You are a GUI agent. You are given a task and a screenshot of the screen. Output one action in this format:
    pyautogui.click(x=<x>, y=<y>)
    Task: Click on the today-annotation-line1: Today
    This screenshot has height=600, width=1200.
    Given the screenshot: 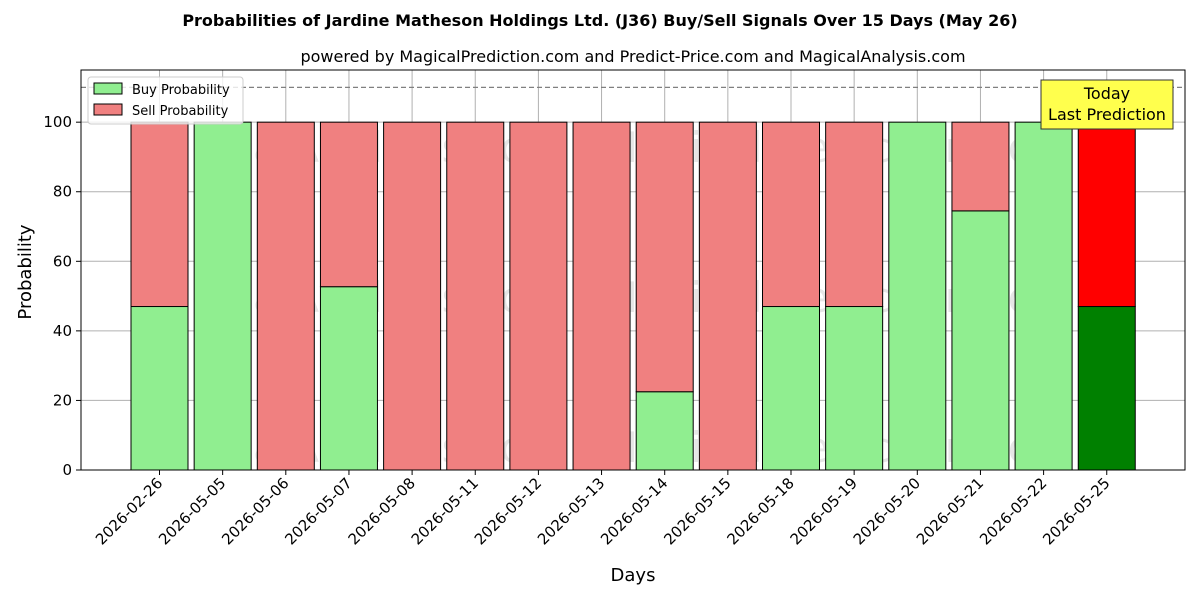 What is the action you would take?
    pyautogui.click(x=1106, y=93)
    